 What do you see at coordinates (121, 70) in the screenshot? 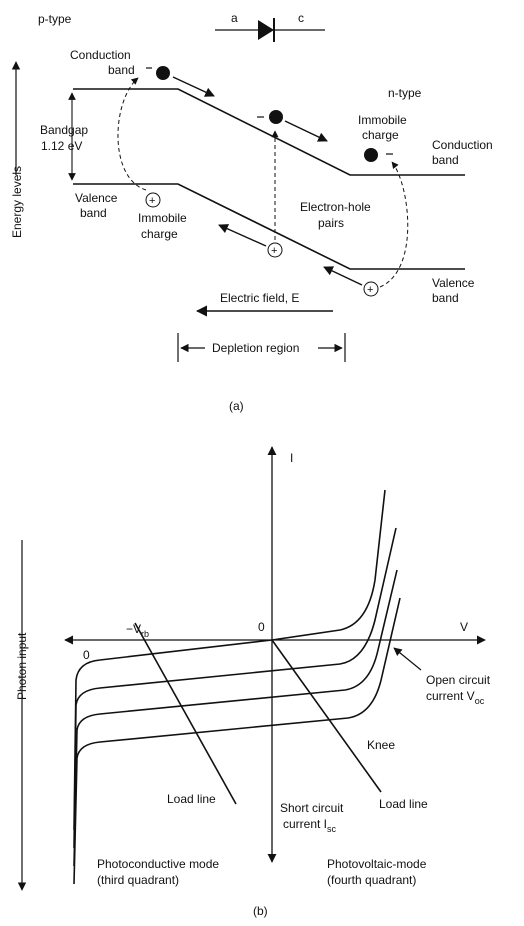
I see `conduction-band-left-label-2: band` at bounding box center [121, 70].